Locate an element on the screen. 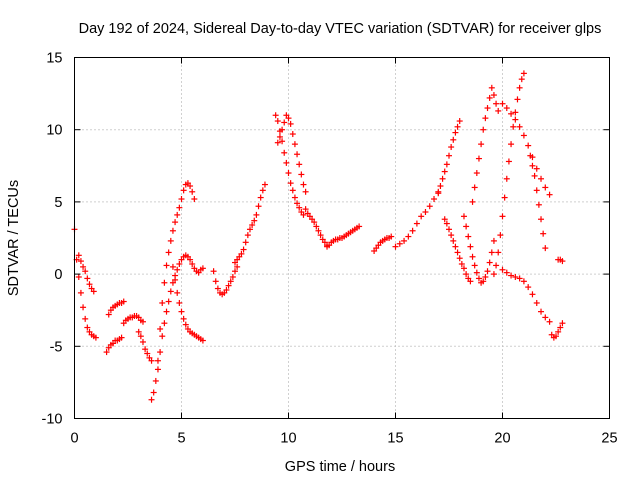 The image size is (640, 480). x-tick-label: 10 is located at coordinates (288, 439).